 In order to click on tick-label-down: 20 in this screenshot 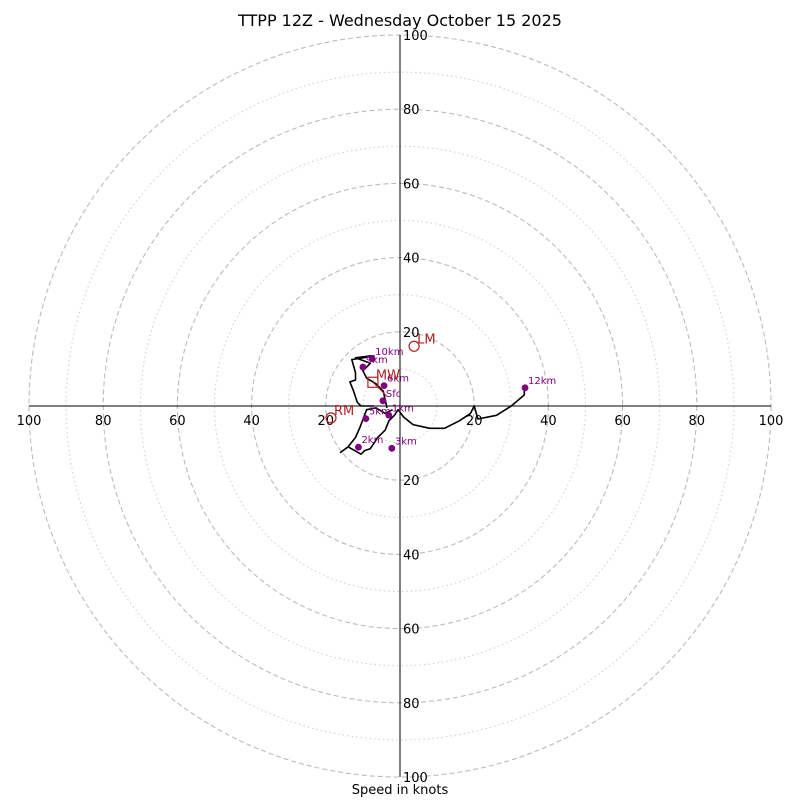, I will do `click(411, 481)`.